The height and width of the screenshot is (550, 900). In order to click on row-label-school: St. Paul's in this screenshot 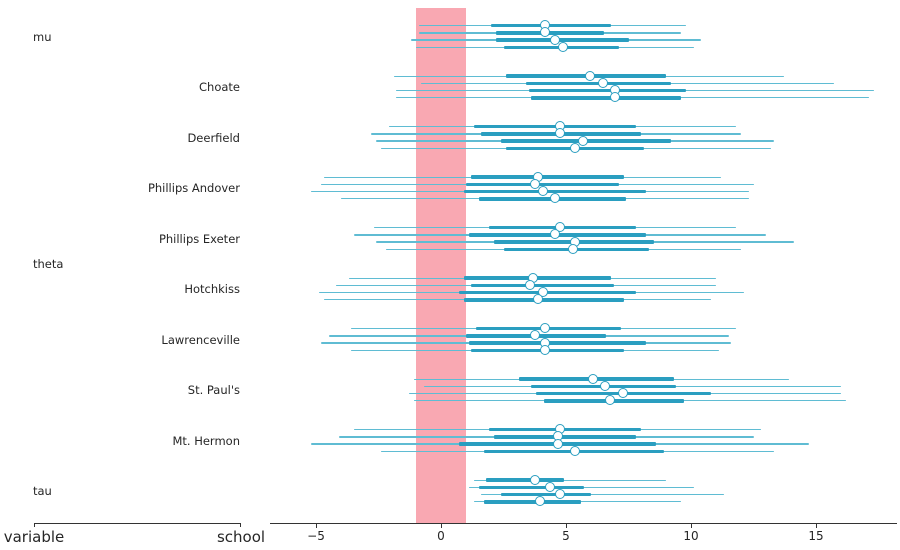, I will do `click(213, 390)`.